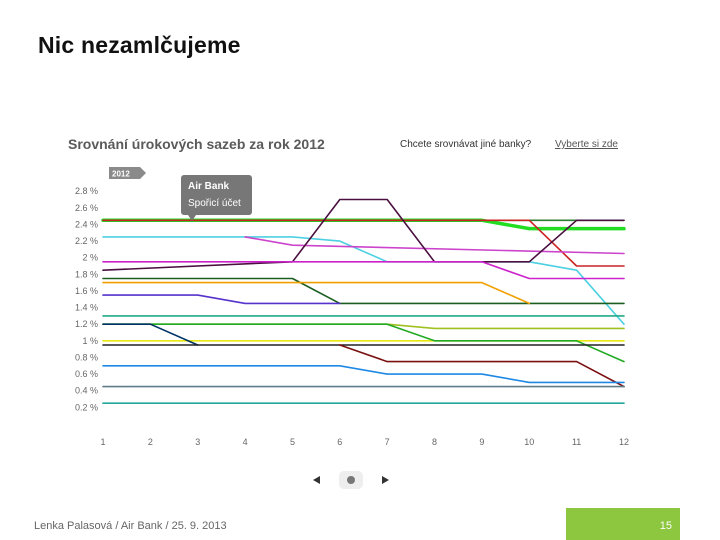 Image resolution: width=720 pixels, height=540 pixels. What do you see at coordinates (86, 374) in the screenshot?
I see `y-tick-label: 0.6 %` at bounding box center [86, 374].